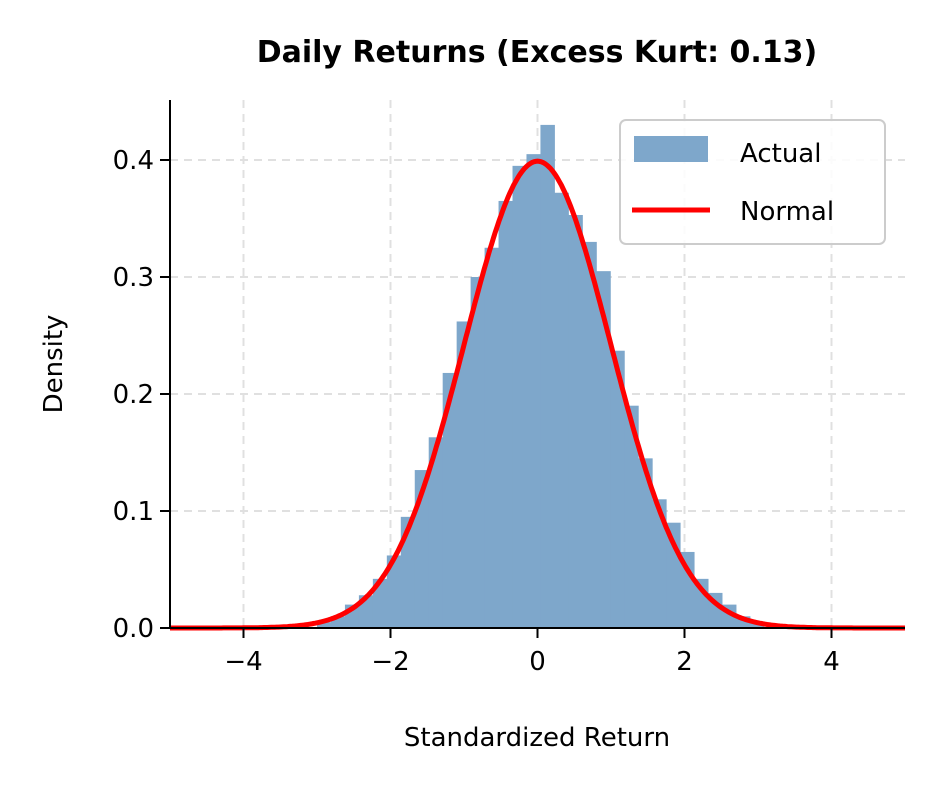 This screenshot has width=934, height=788. Describe the element at coordinates (133, 629) in the screenshot. I see `y-tick-label: 0.0` at that location.